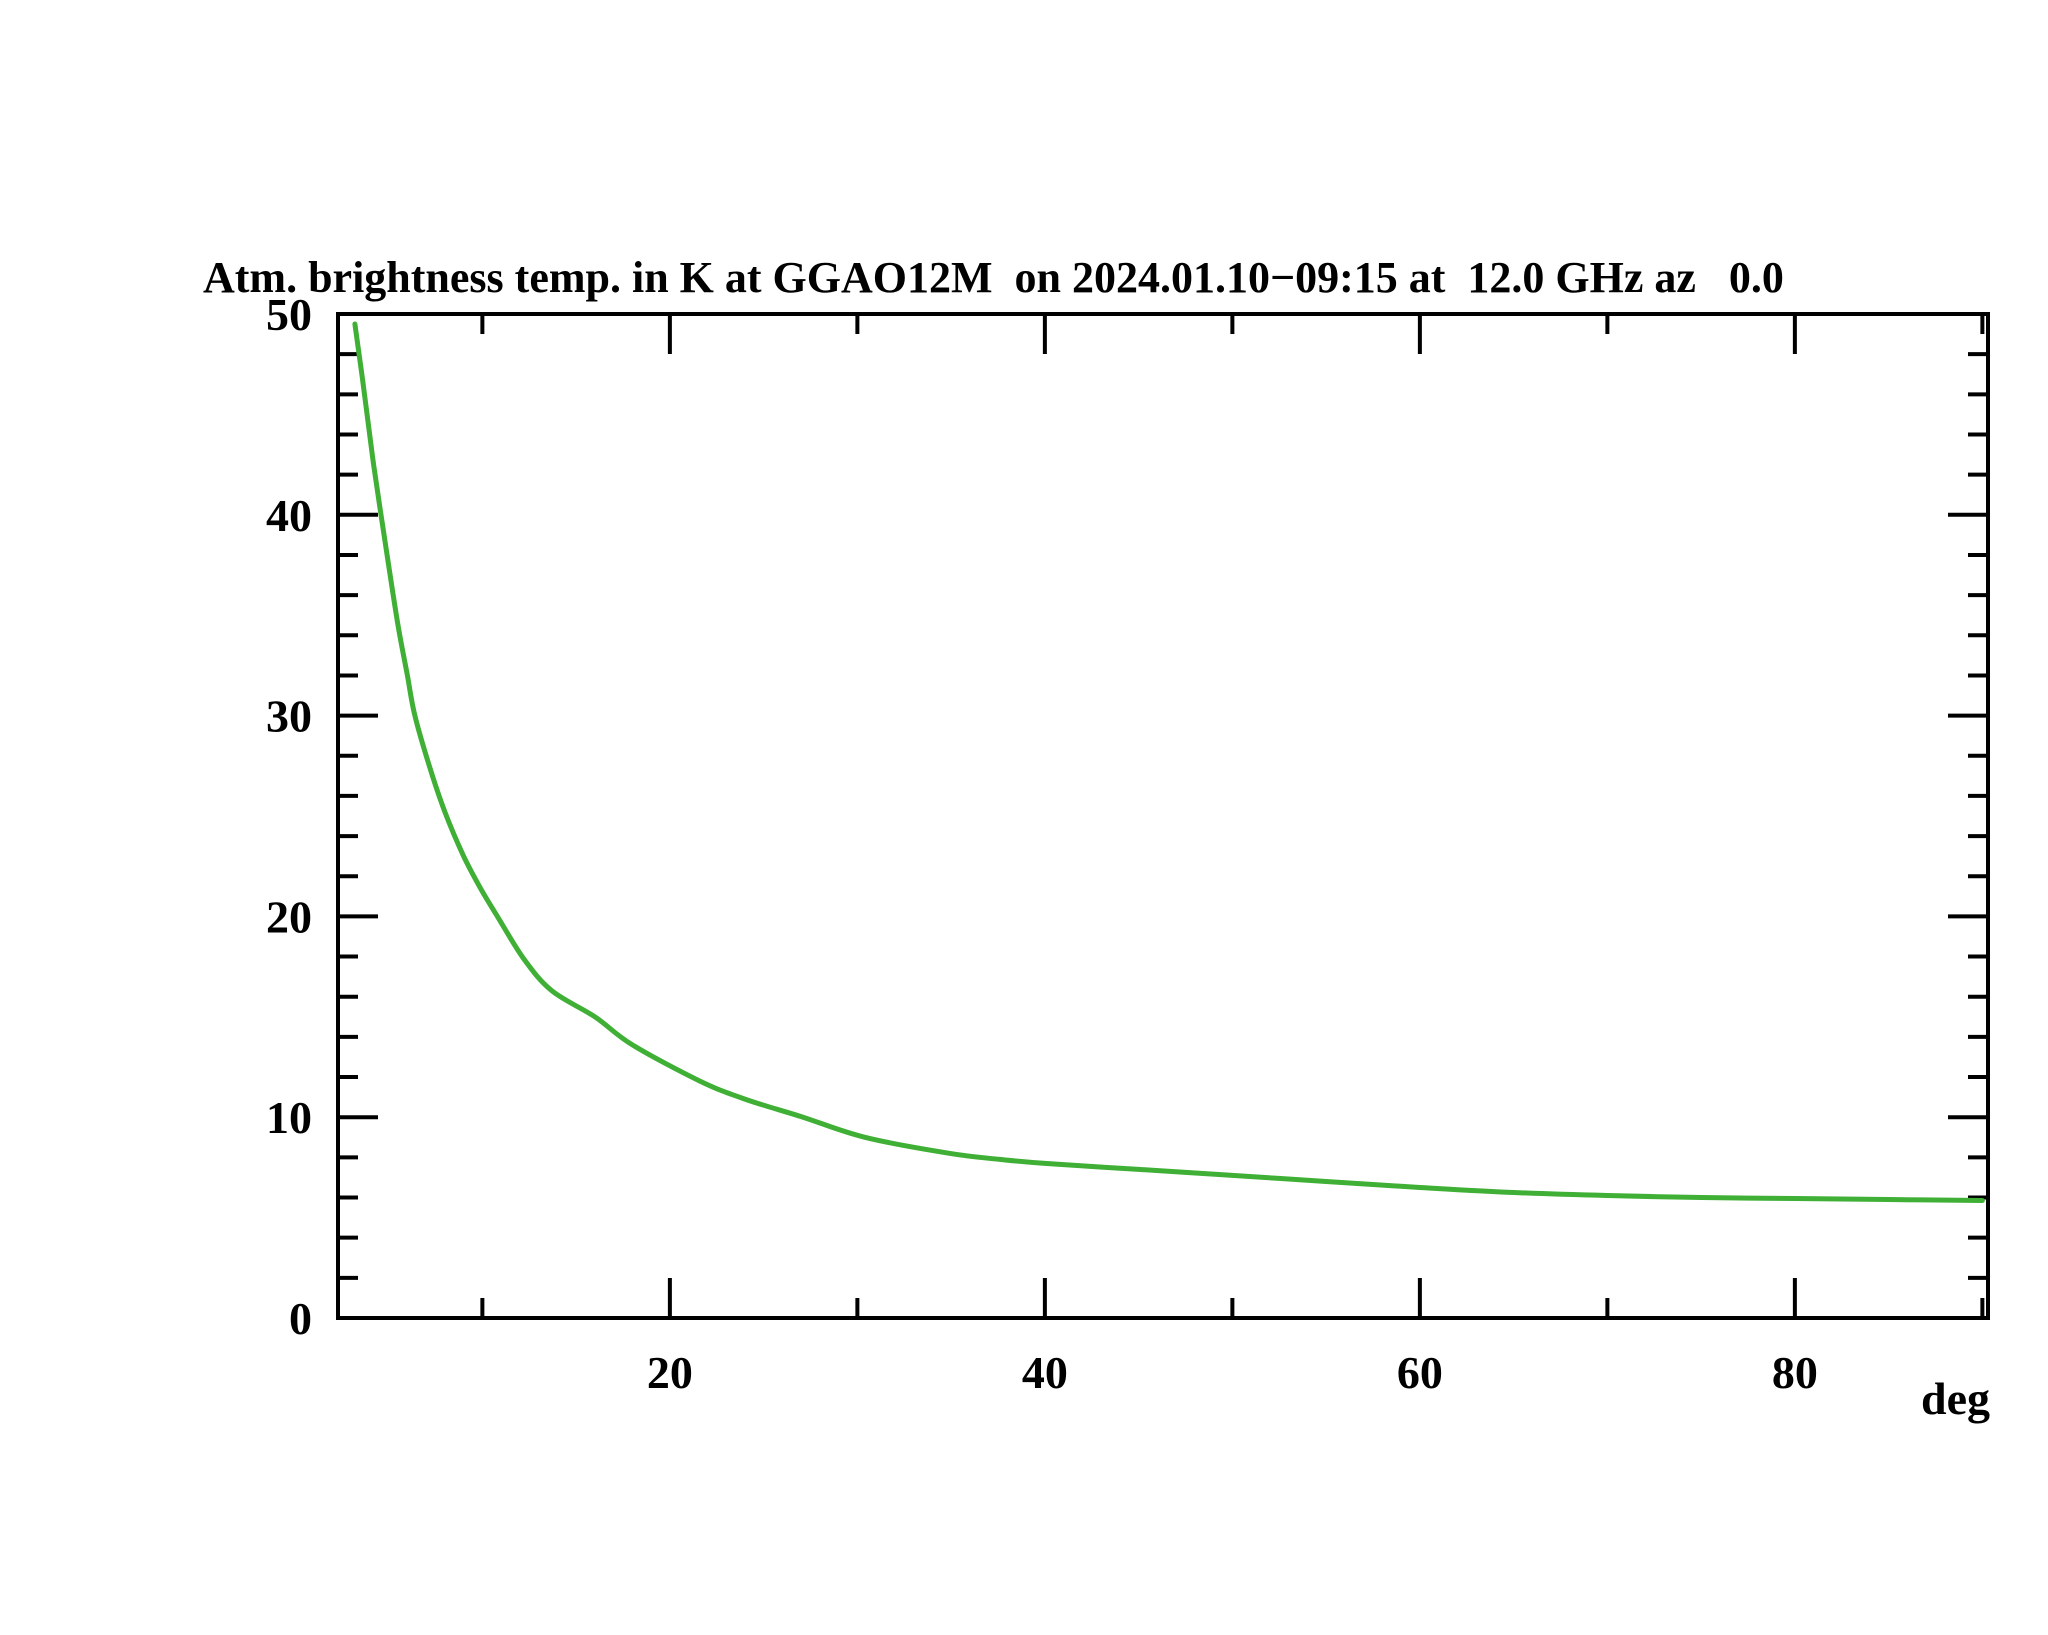 The height and width of the screenshot is (1635, 2048). Describe the element at coordinates (300, 1318) in the screenshot. I see `y-tick-label: 0` at that location.